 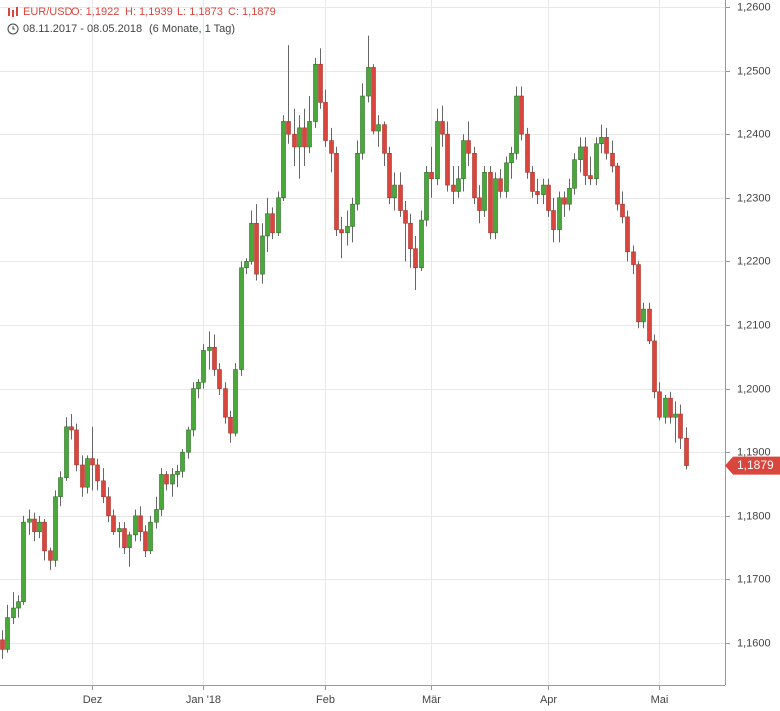 I want to click on x-tick-label: Jan '18, so click(x=203, y=700).